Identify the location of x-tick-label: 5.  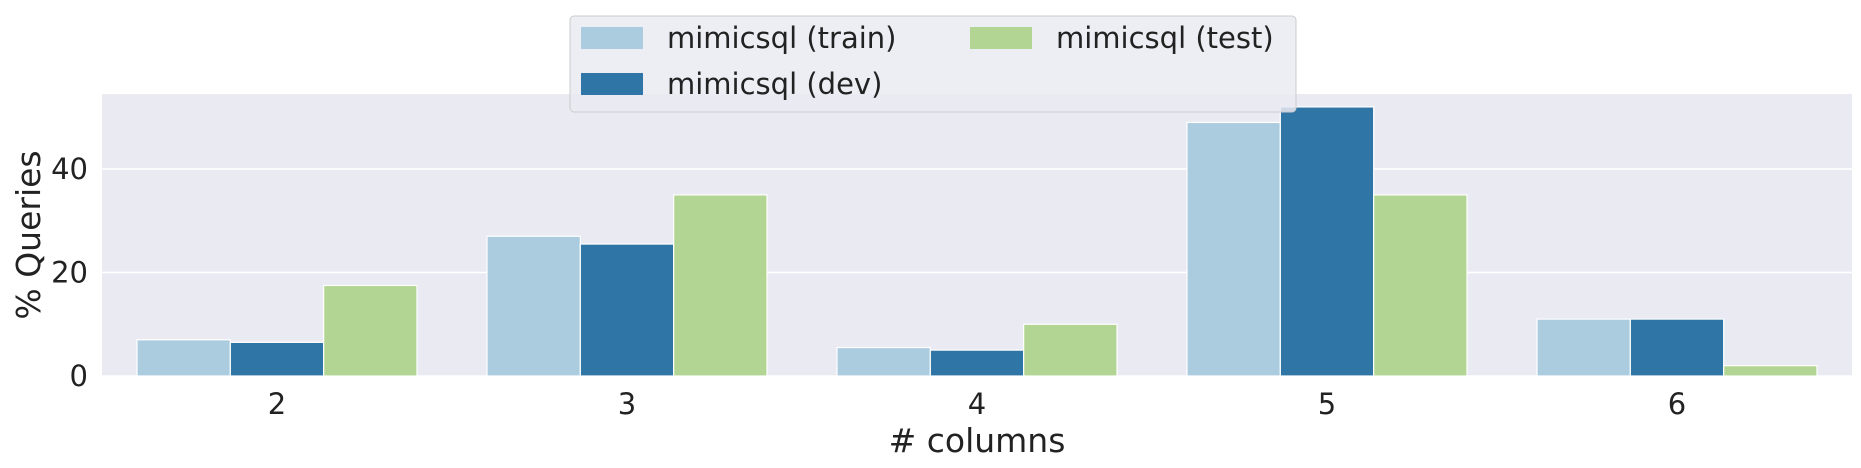
(1327, 404).